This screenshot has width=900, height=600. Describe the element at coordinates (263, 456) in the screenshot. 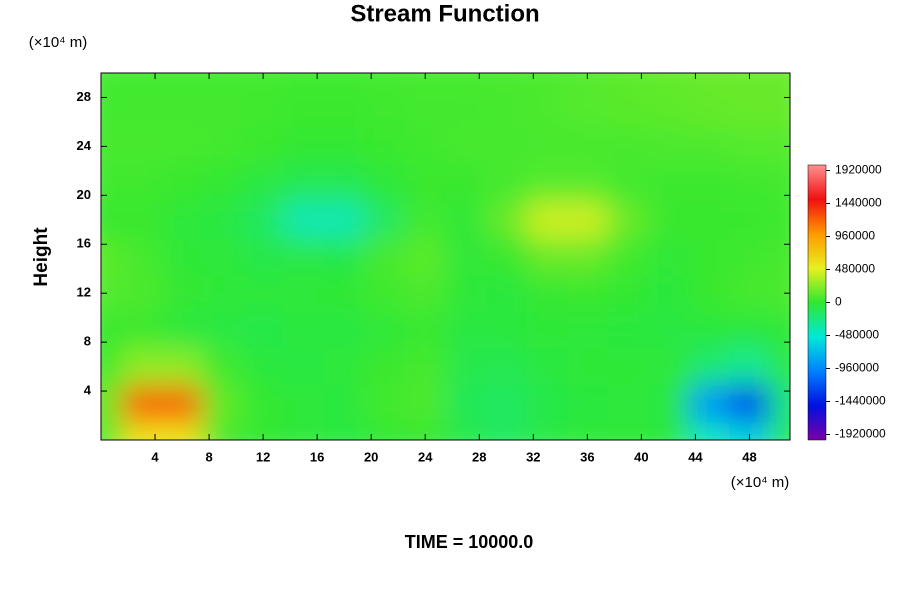

I see `x-tick-label: 12` at that location.